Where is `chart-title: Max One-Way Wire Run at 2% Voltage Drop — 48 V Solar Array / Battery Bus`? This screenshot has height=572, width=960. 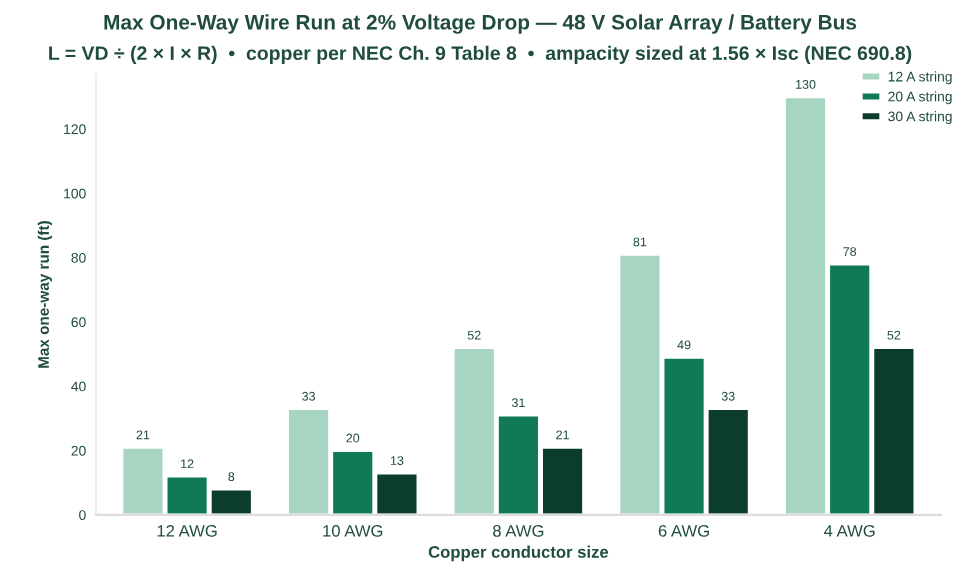 chart-title: Max One-Way Wire Run at 2% Voltage Drop — 48 V Solar Array / Battery Bus is located at coordinates (480, 24).